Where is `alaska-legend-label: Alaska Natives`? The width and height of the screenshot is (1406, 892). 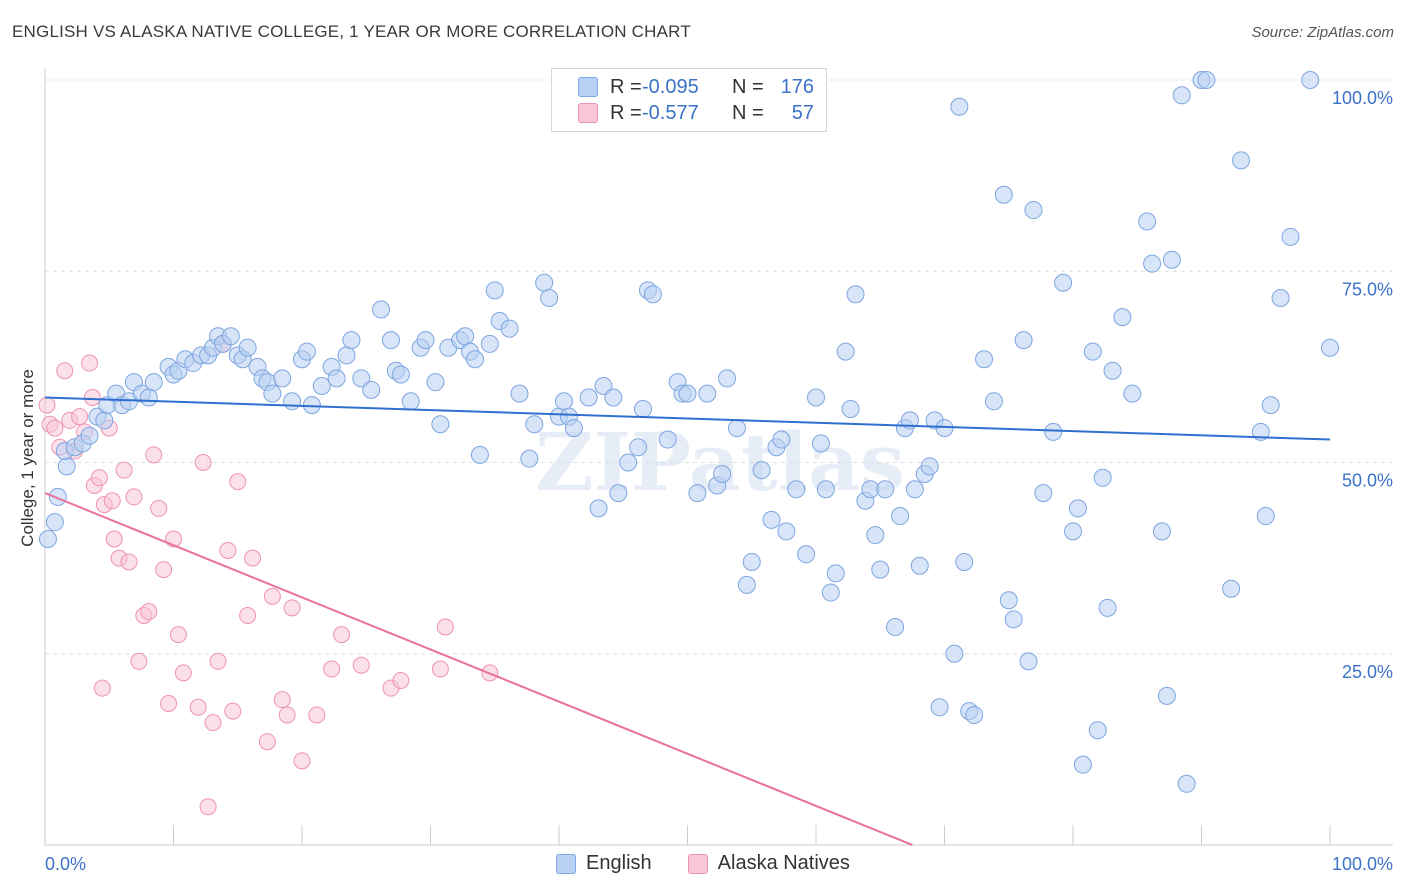 alaska-legend-label: Alaska Natives is located at coordinates (783, 863).